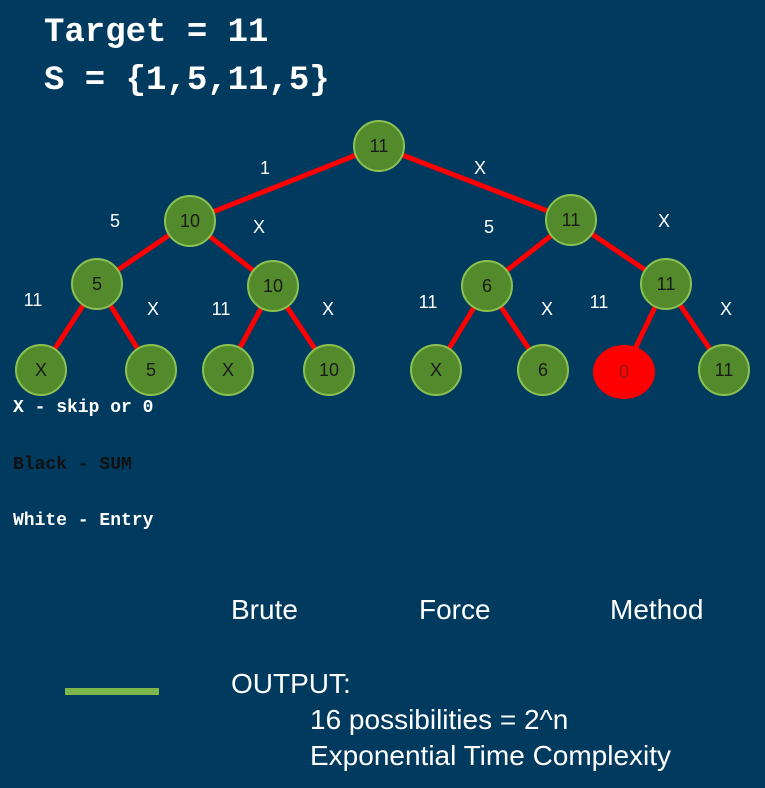 Image resolution: width=765 pixels, height=788 pixels. I want to click on tree-edge-n0-n1, so click(284, 183).